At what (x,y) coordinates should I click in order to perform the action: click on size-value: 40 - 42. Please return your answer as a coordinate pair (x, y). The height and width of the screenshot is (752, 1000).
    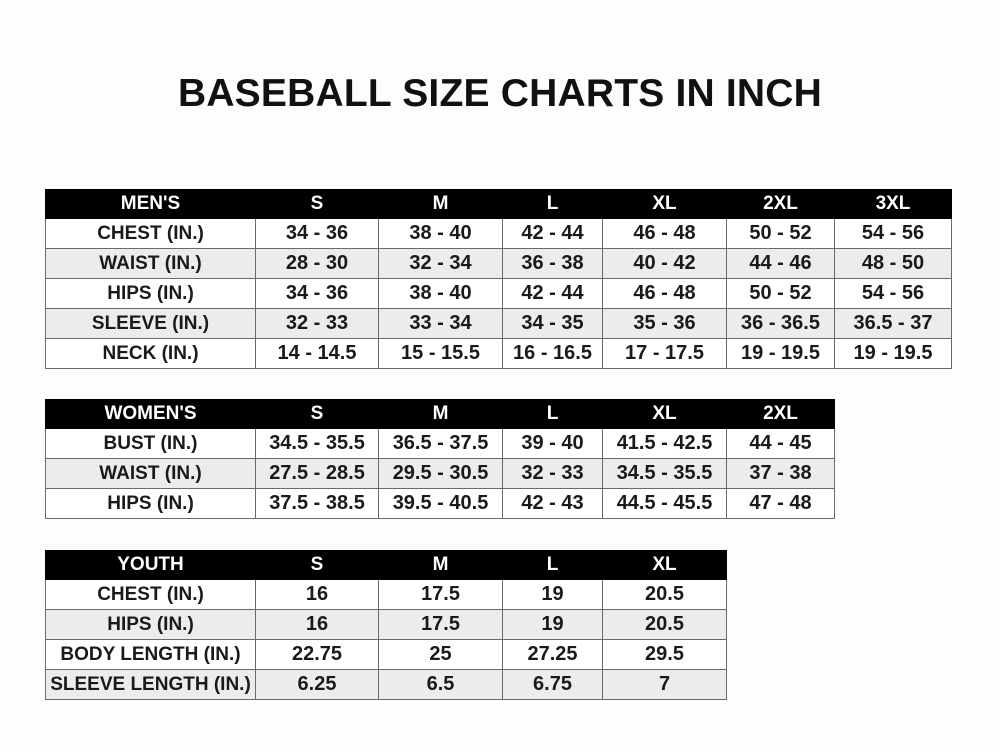
    Looking at the image, I should click on (664, 263).